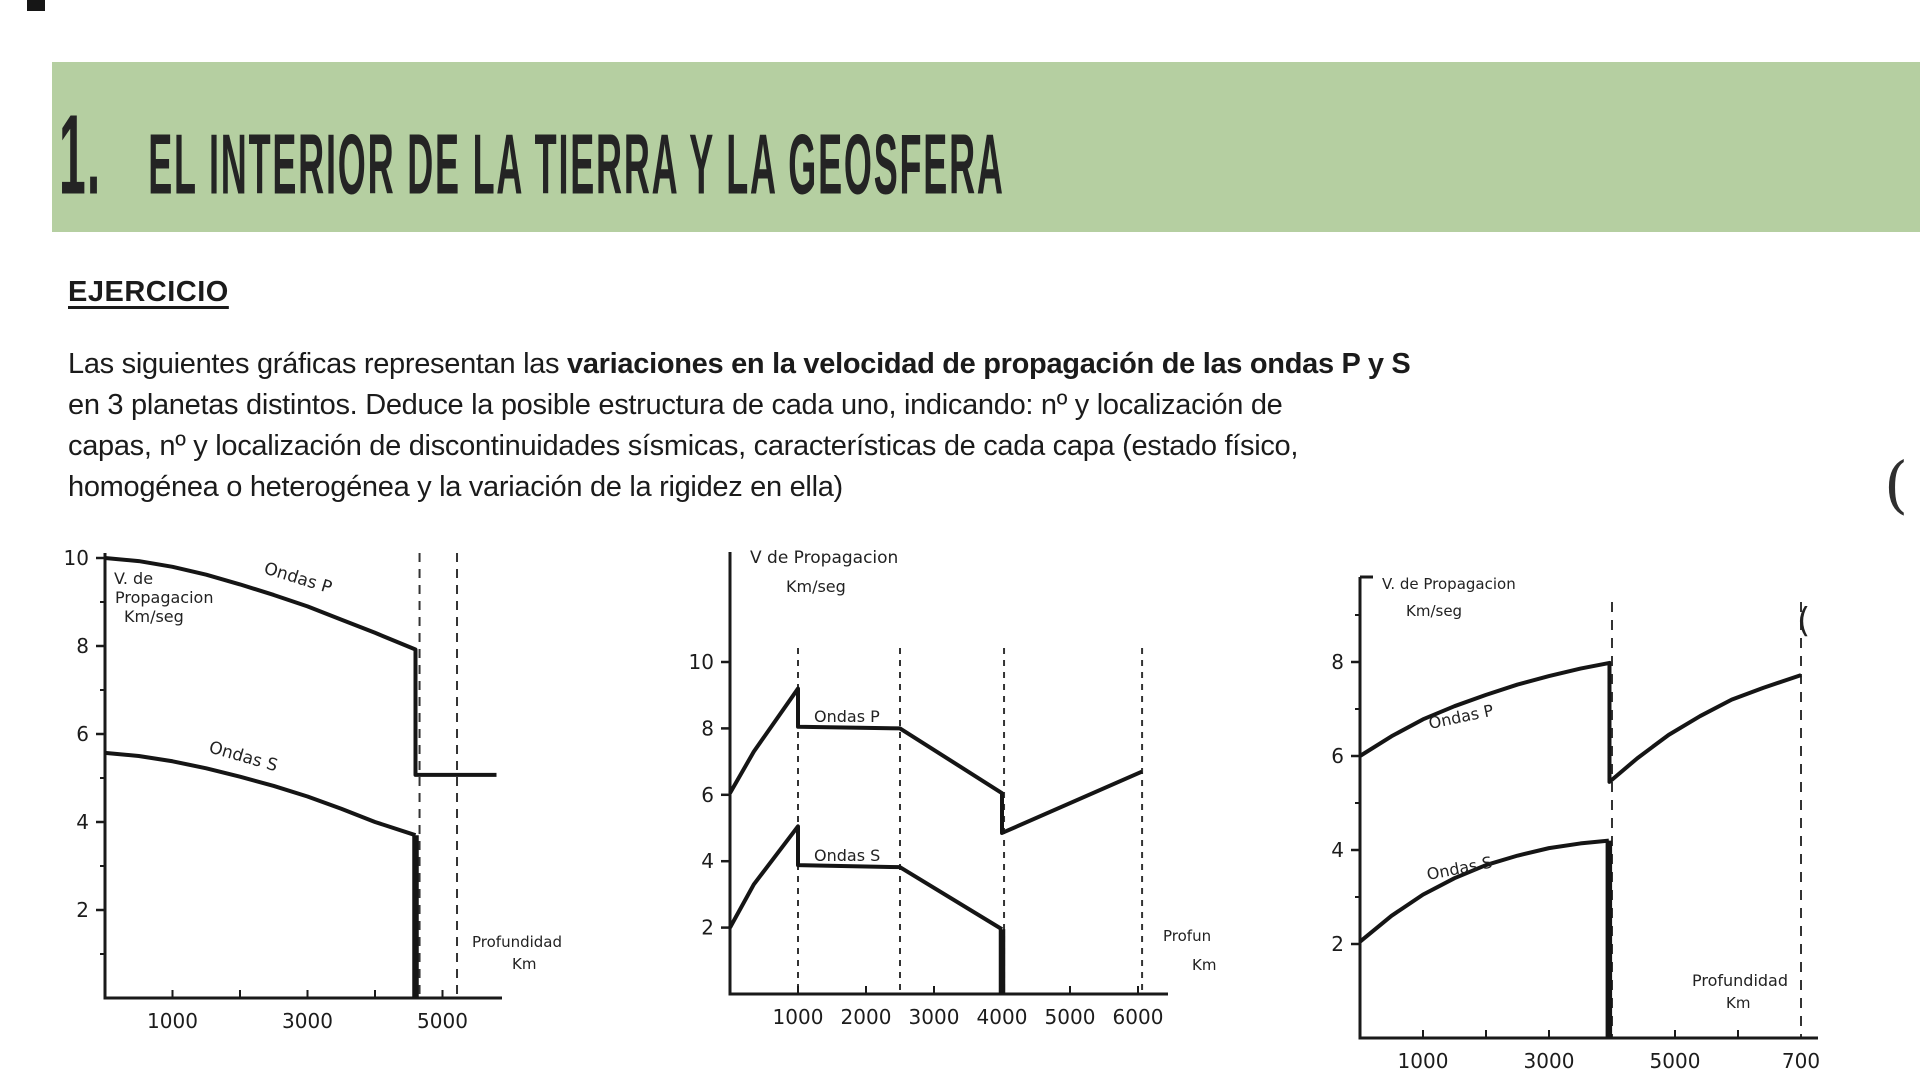 This screenshot has height=1080, width=1920. I want to click on chart-annotation: V. de Propagacion, so click(1449, 584).